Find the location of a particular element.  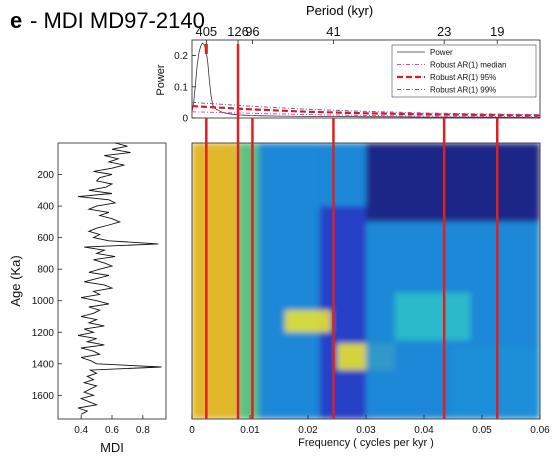

mdi-x-ticks: 0.4 0.6 0.8 is located at coordinates (112, 425).